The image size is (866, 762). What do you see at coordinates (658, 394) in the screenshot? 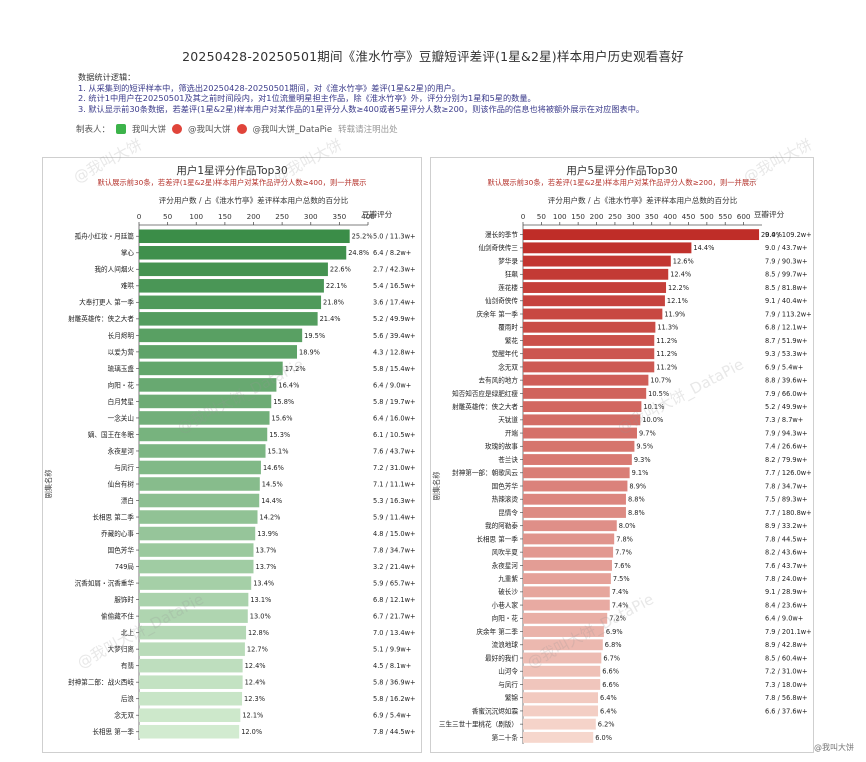
I see `cright-data-label: 10.5%` at bounding box center [658, 394].